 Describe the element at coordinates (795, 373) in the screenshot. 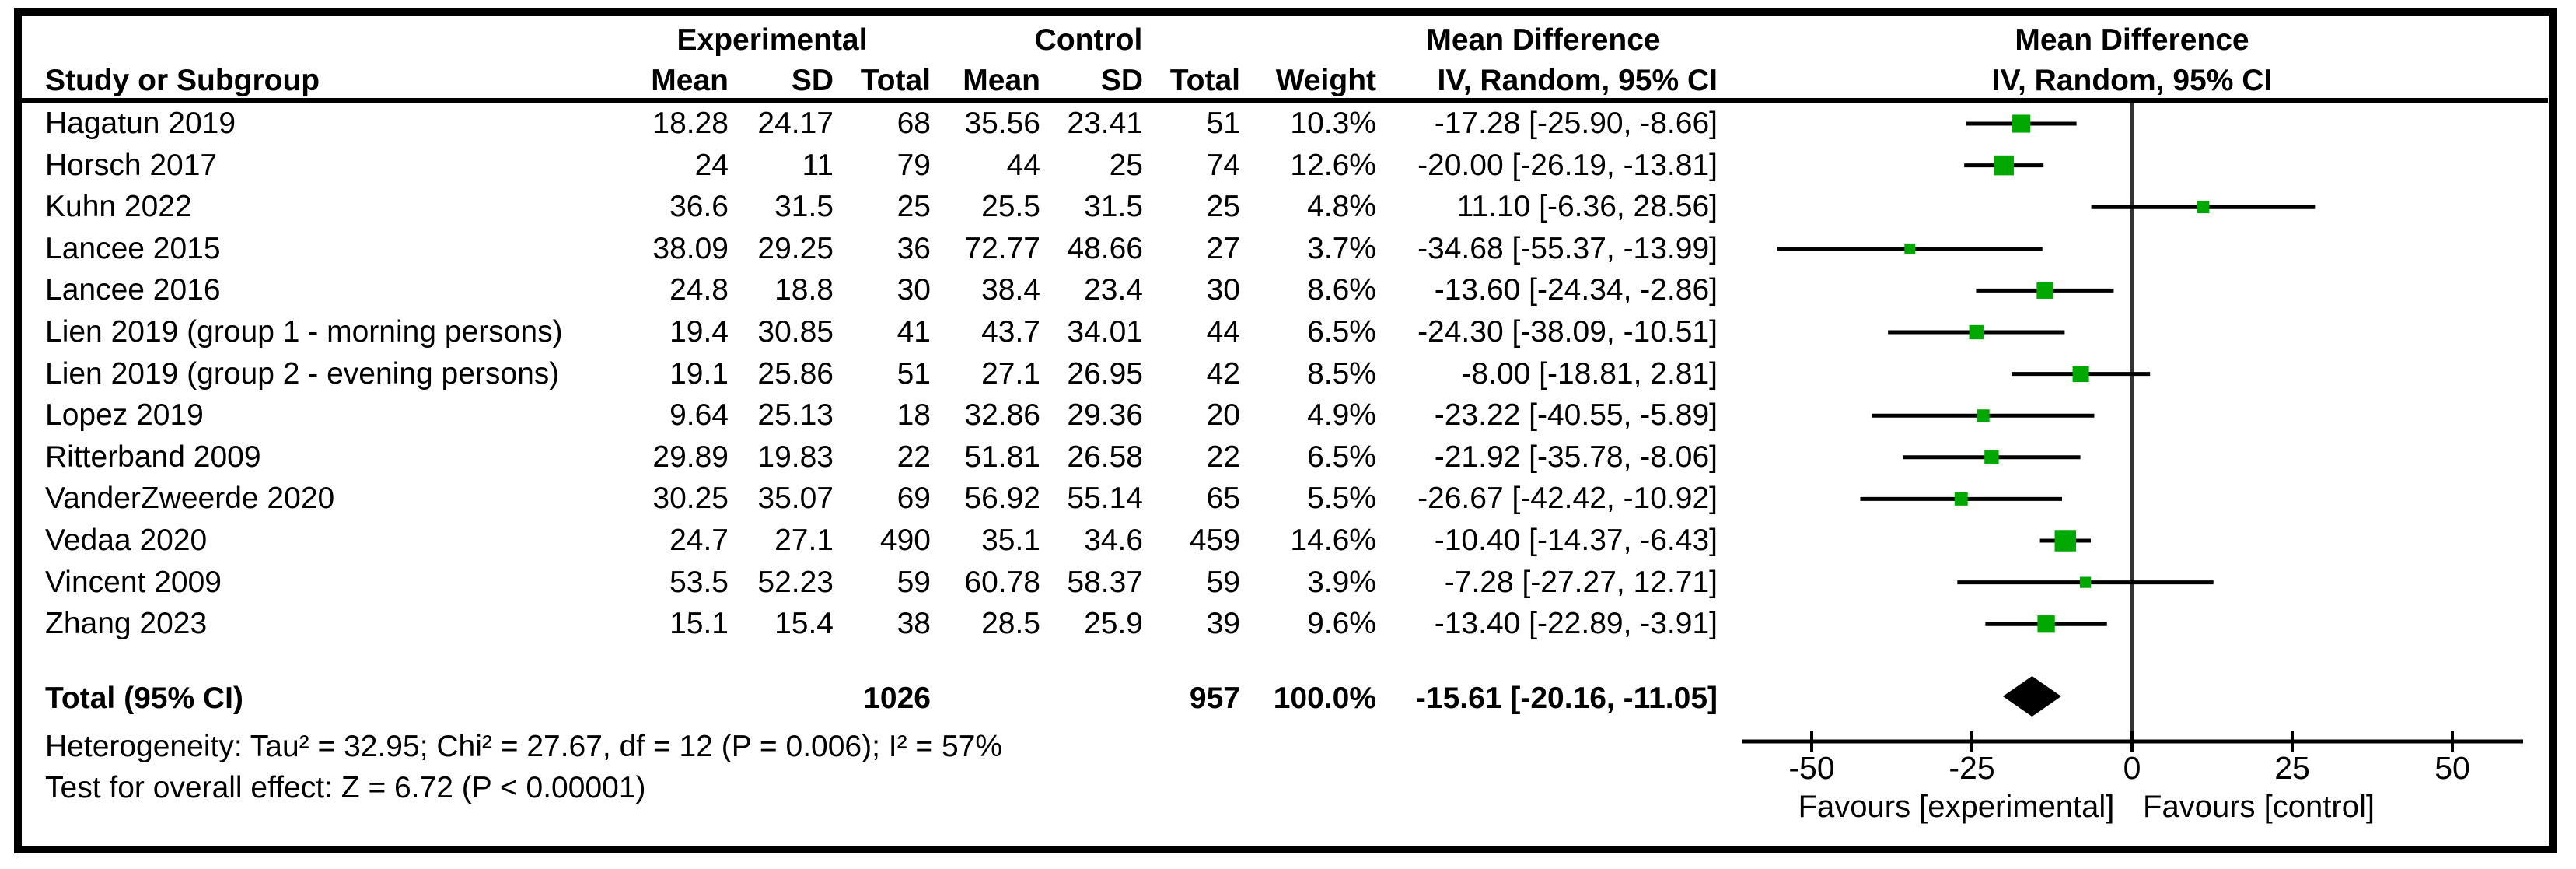

I see `exp-sd: 25.86` at that location.